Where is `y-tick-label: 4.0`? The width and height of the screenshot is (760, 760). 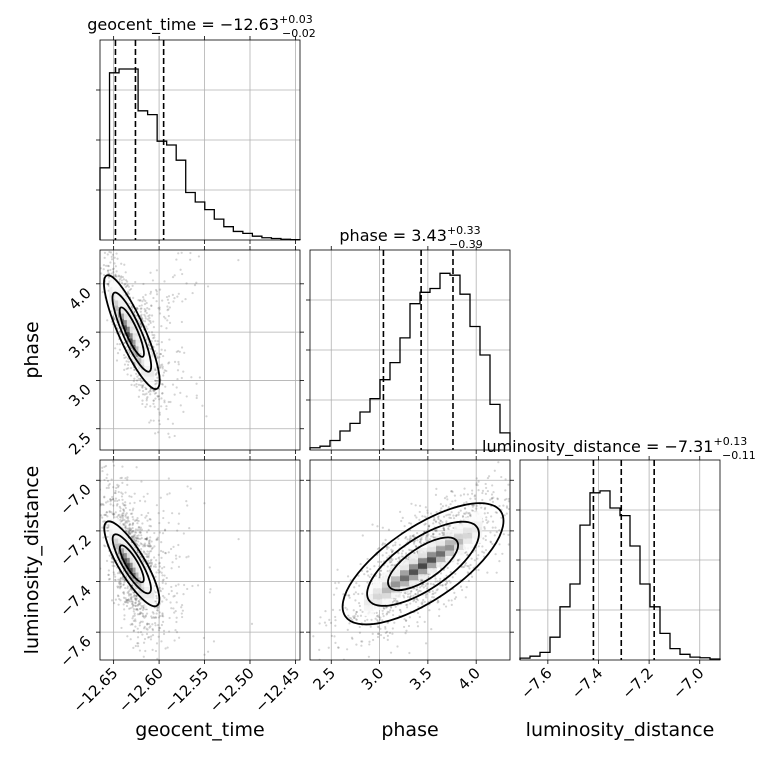 y-tick-label: 4.0 is located at coordinates (80, 299).